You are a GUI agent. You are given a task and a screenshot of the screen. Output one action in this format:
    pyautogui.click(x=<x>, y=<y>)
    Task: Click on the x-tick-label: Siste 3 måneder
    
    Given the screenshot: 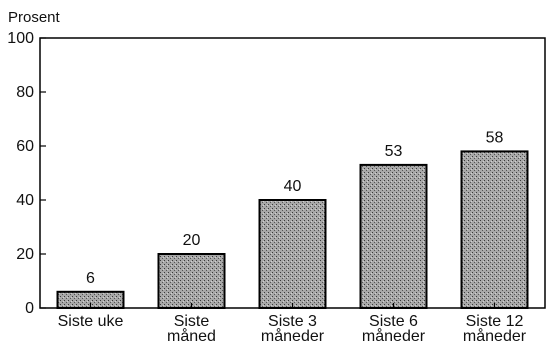 What is the action you would take?
    pyautogui.click(x=293, y=329)
    